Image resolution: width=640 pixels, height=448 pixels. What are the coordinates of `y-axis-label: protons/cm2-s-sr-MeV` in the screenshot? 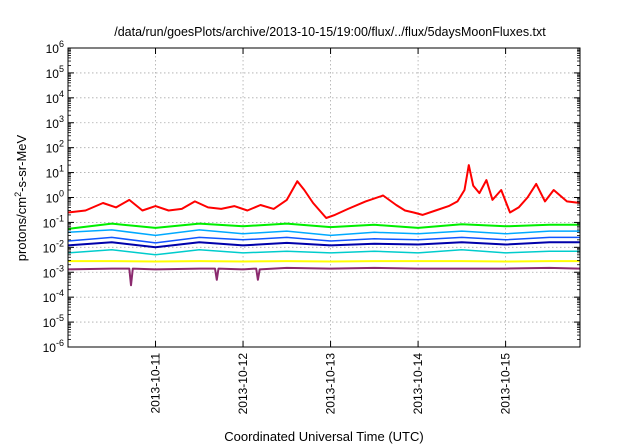 It's located at (21, 197).